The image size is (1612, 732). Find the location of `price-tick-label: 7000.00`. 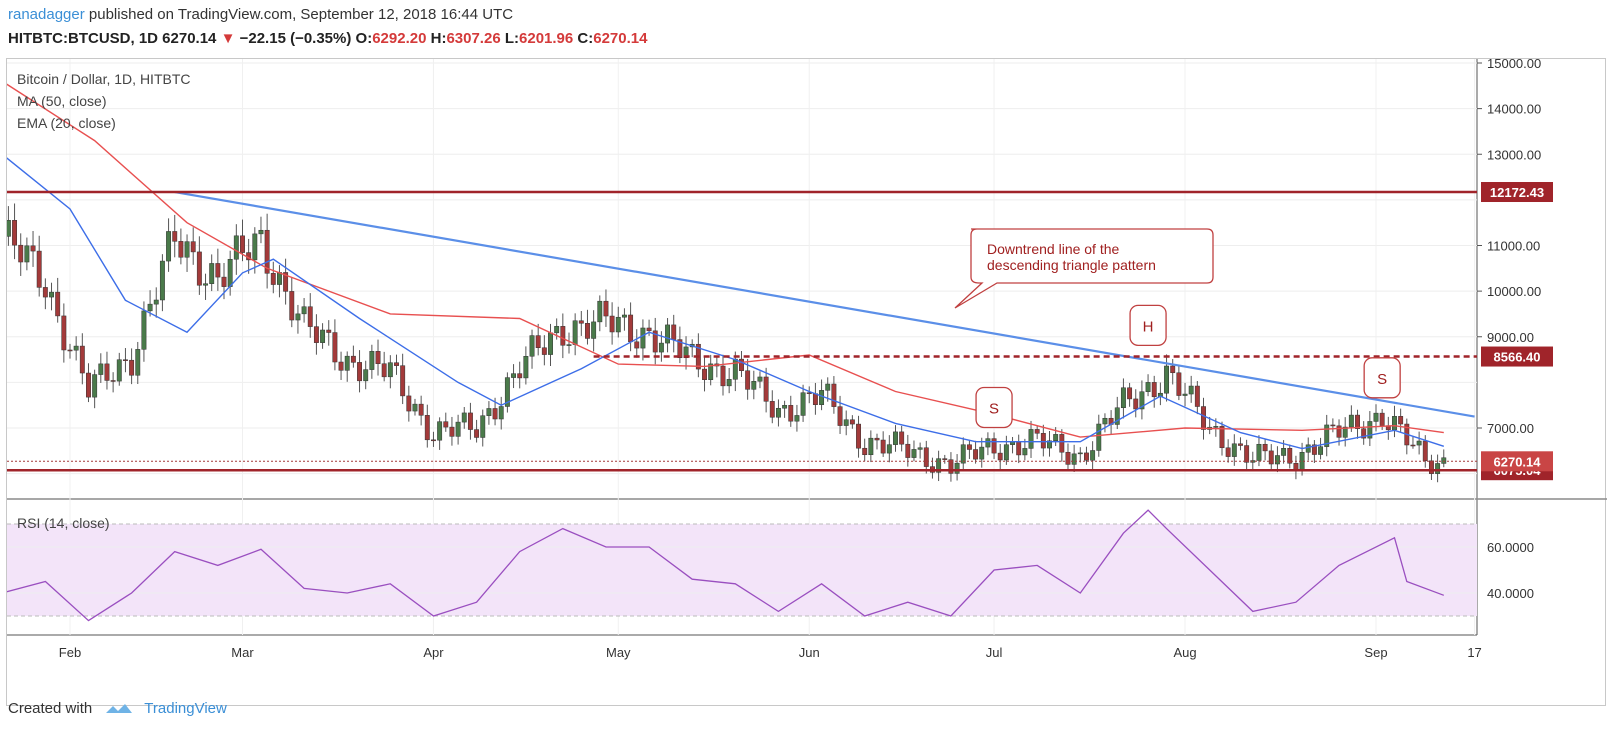

price-tick-label: 7000.00 is located at coordinates (1510, 428).